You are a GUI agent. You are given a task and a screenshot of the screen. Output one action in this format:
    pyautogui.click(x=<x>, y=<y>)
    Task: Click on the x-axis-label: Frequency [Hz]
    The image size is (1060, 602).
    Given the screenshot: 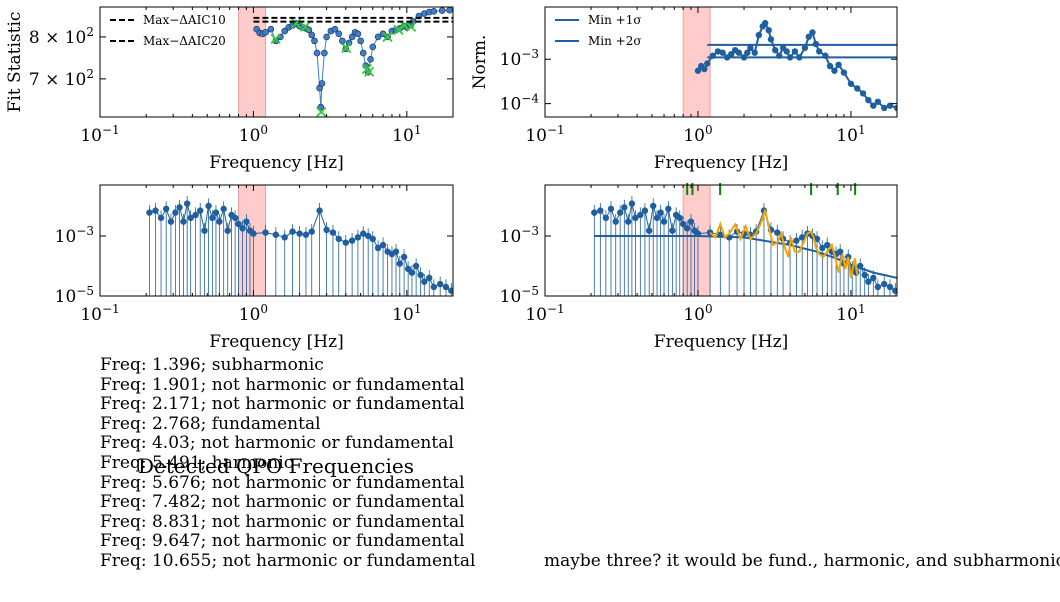 What is the action you would take?
    pyautogui.click(x=721, y=342)
    